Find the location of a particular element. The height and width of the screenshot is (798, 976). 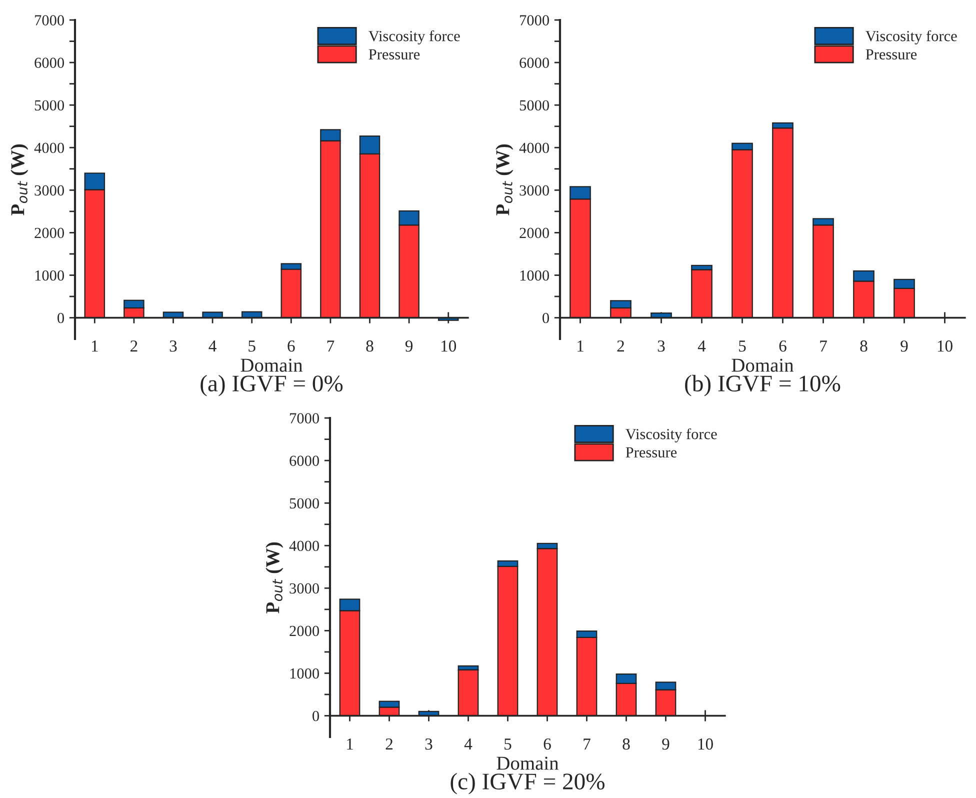

text: (b) IGVF = 10% is located at coordinates (762, 385).